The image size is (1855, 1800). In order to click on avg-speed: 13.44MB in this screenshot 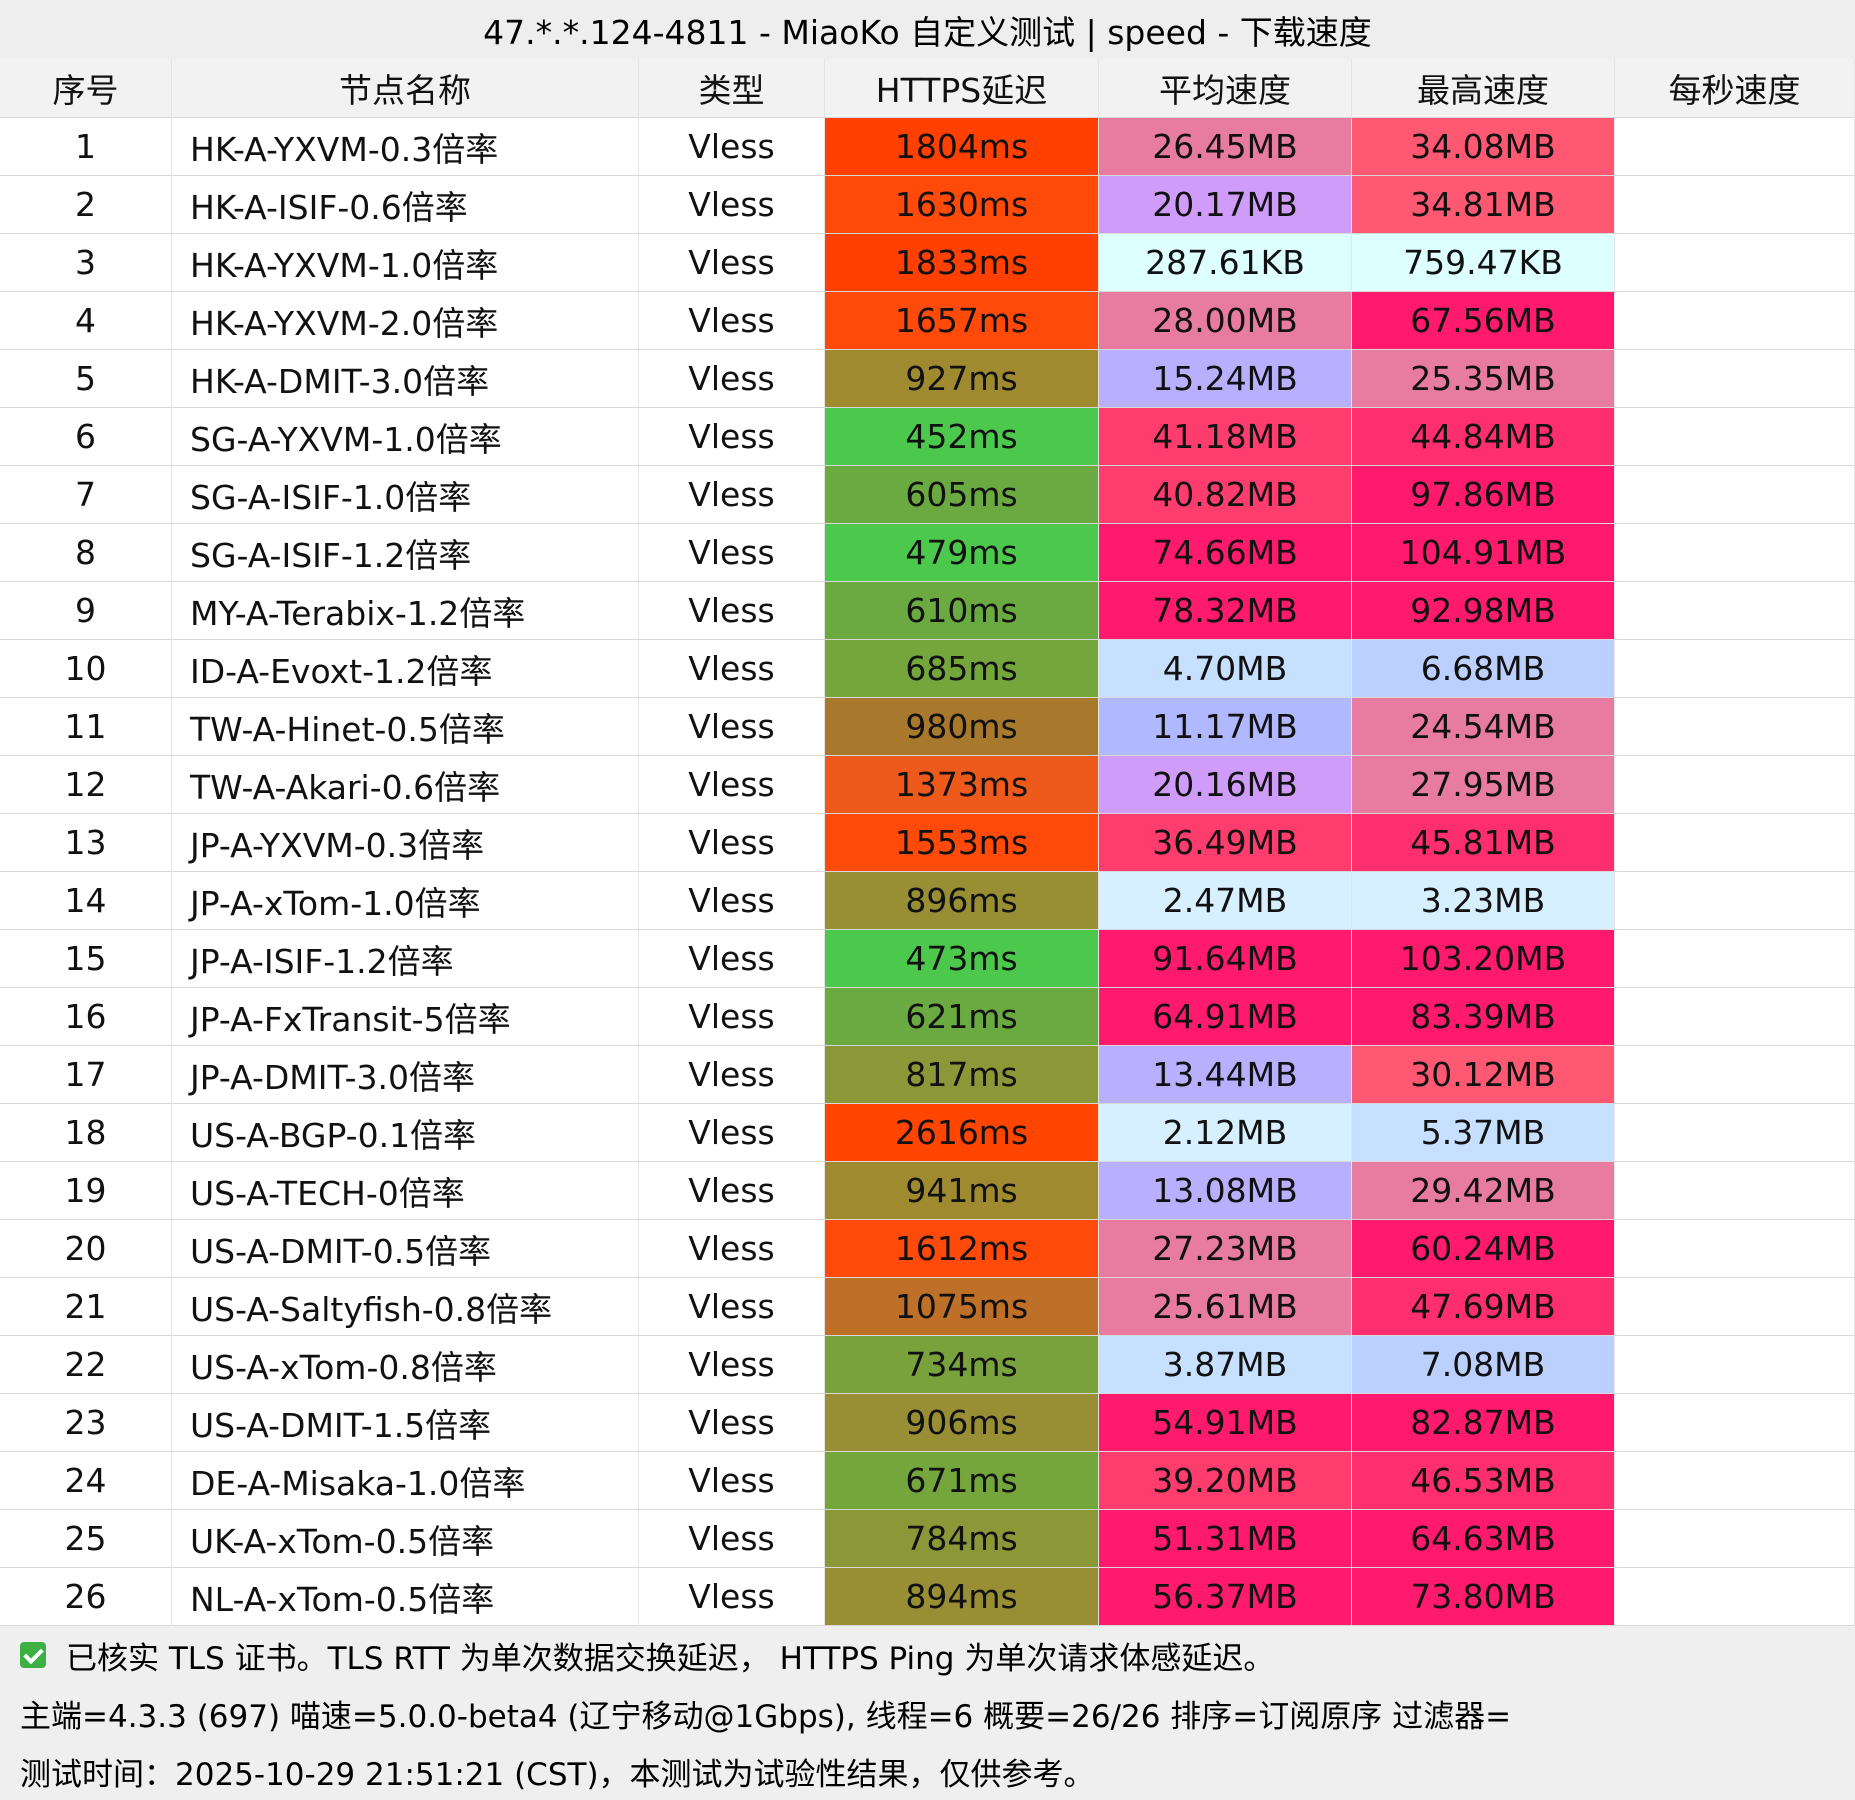, I will do `click(1225, 1075)`.